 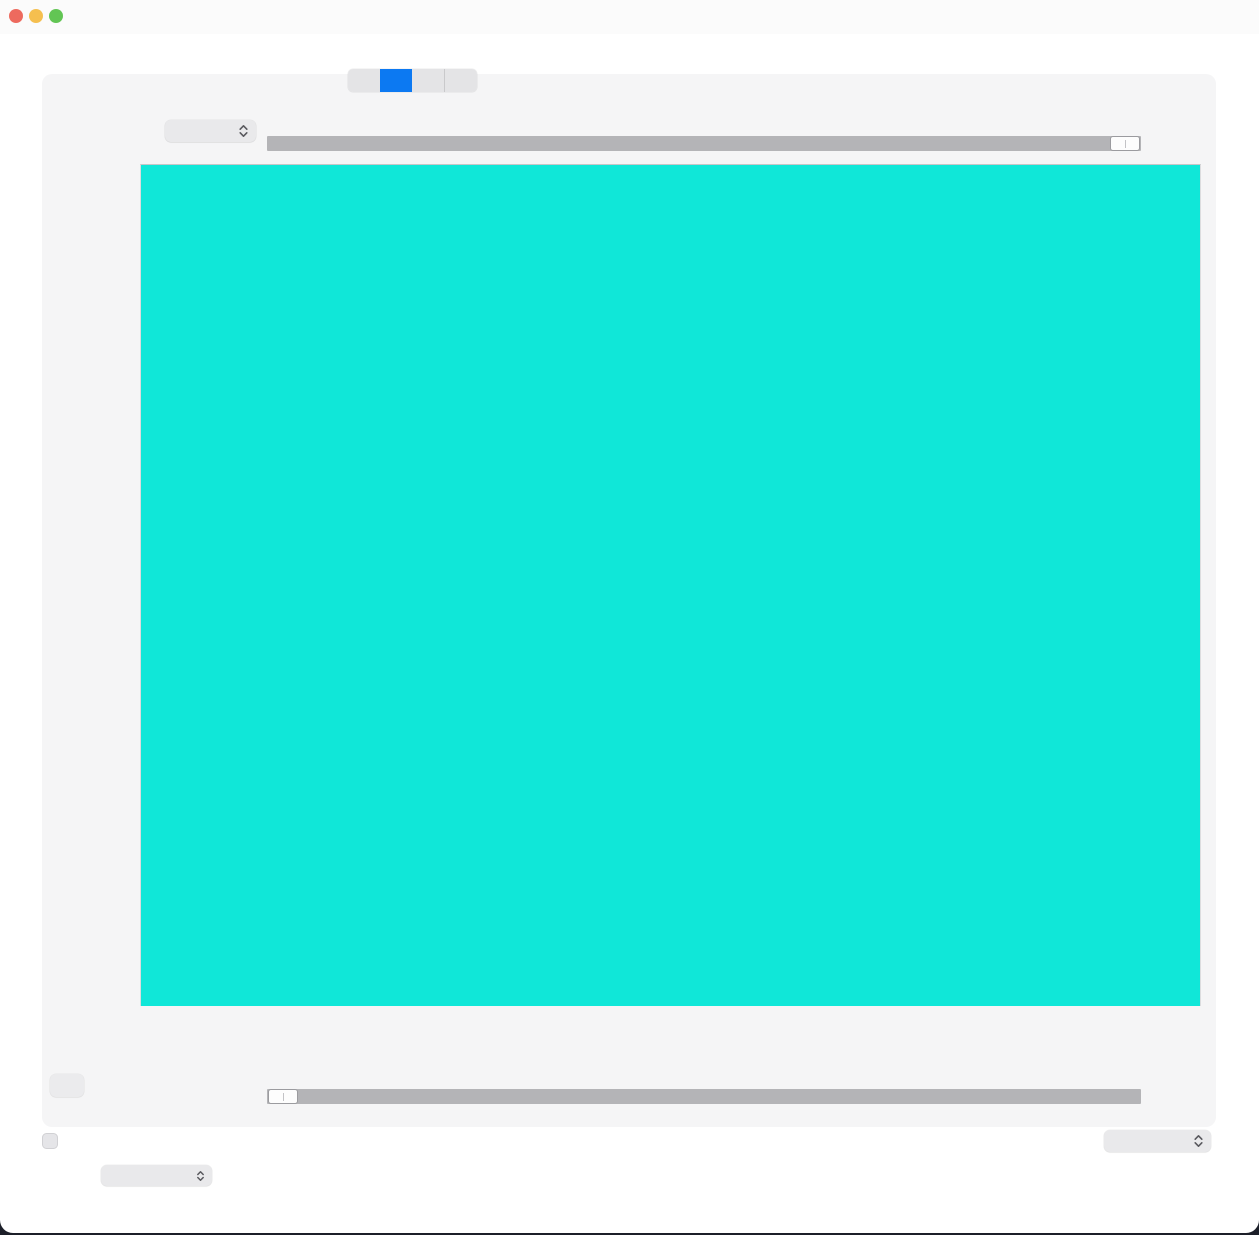 I want to click on close-button, so click(x=16, y=16).